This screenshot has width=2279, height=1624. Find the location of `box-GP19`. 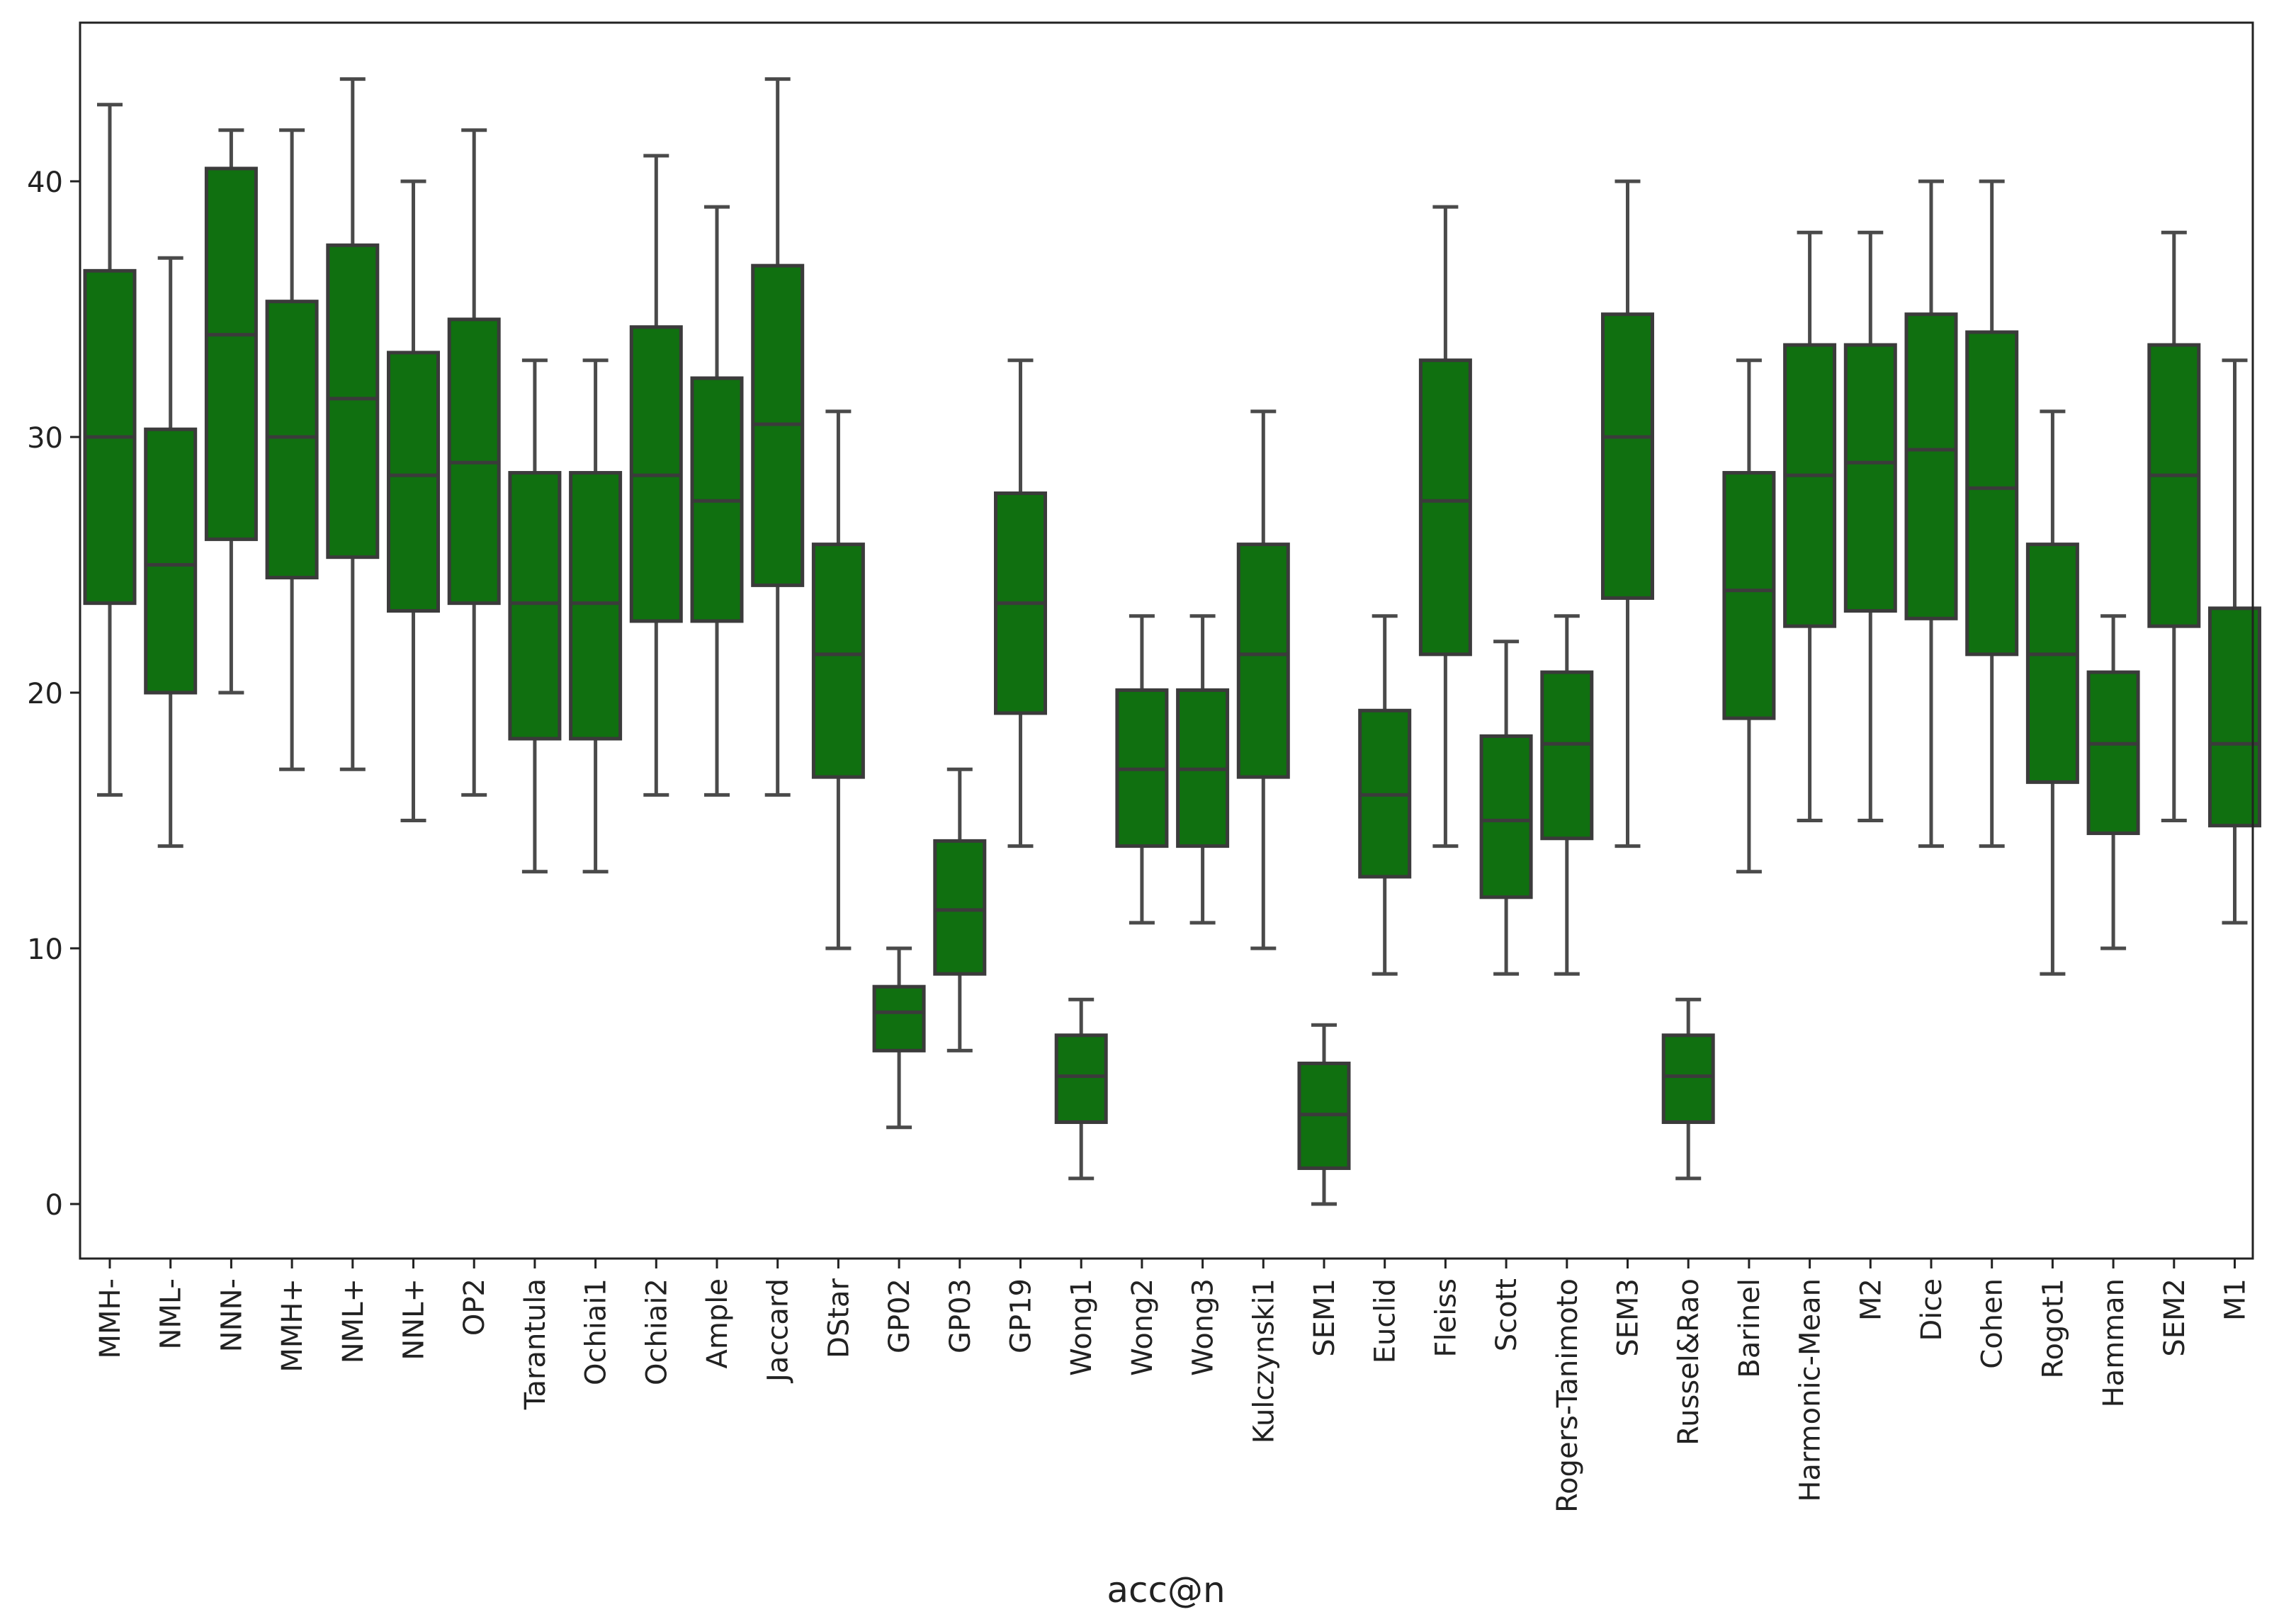

box-GP19 is located at coordinates (1020, 603).